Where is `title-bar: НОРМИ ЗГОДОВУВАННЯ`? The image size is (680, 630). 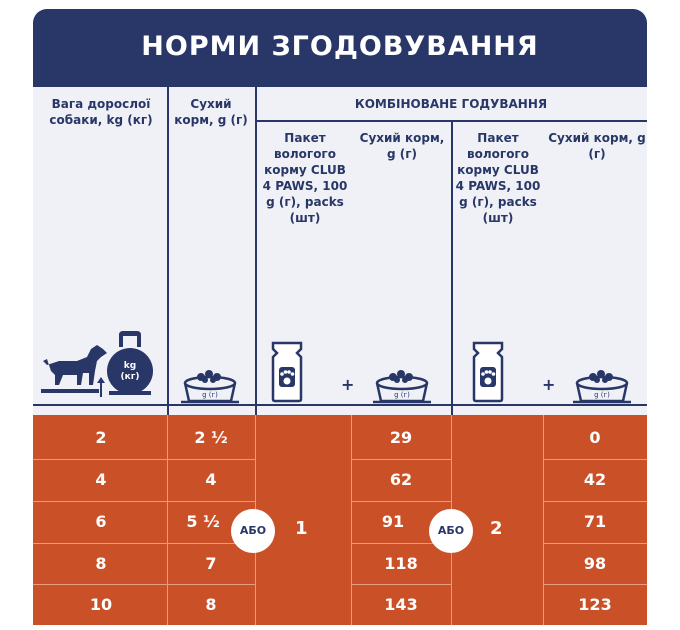 title-bar: НОРМИ ЗГОДОВУВАННЯ is located at coordinates (340, 48).